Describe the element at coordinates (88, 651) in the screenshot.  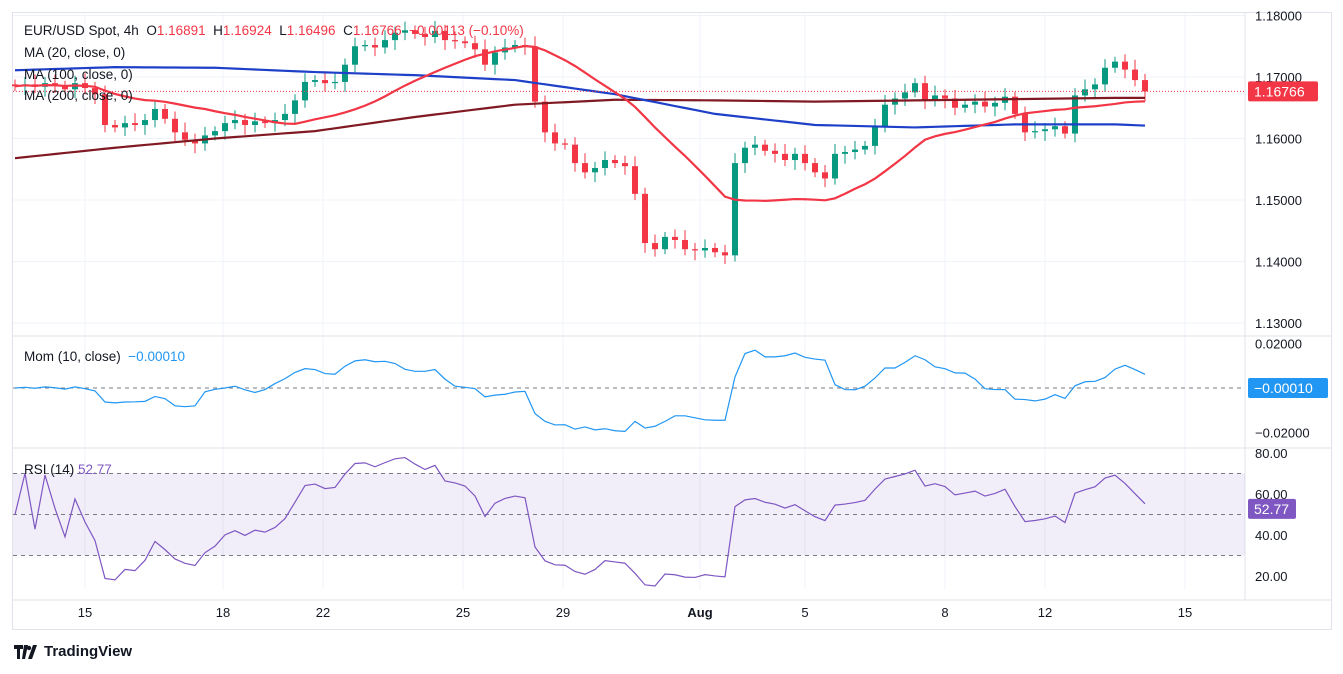
I see `brand-name: TradingView` at that location.